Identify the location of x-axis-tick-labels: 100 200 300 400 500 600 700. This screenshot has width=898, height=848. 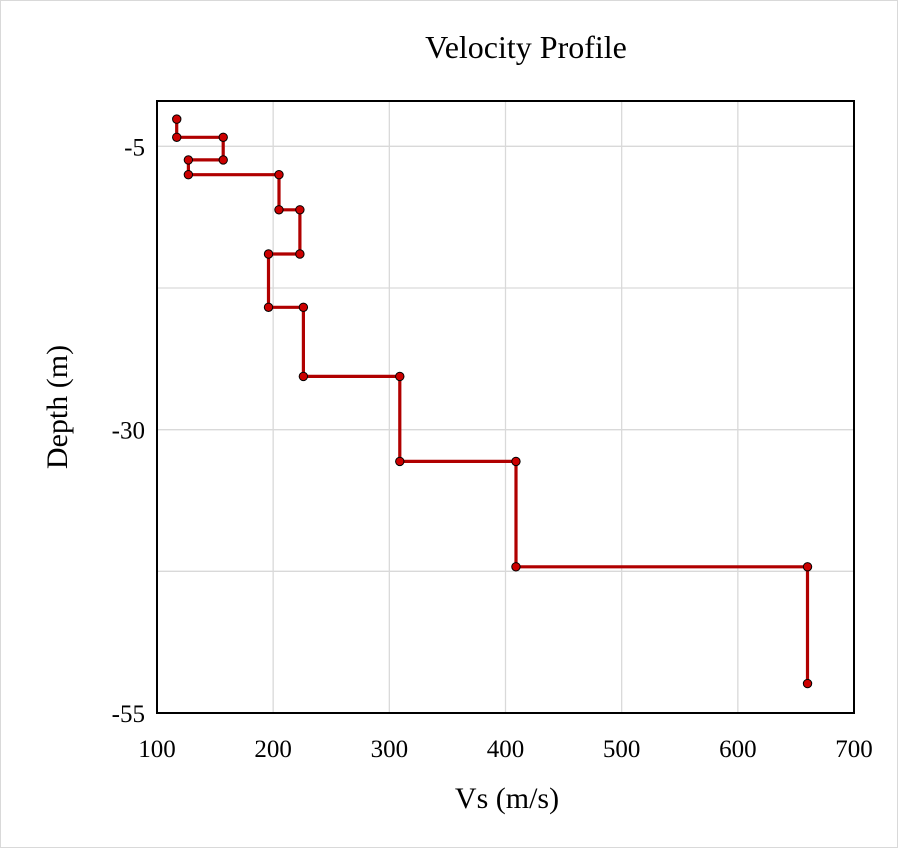
(505, 749).